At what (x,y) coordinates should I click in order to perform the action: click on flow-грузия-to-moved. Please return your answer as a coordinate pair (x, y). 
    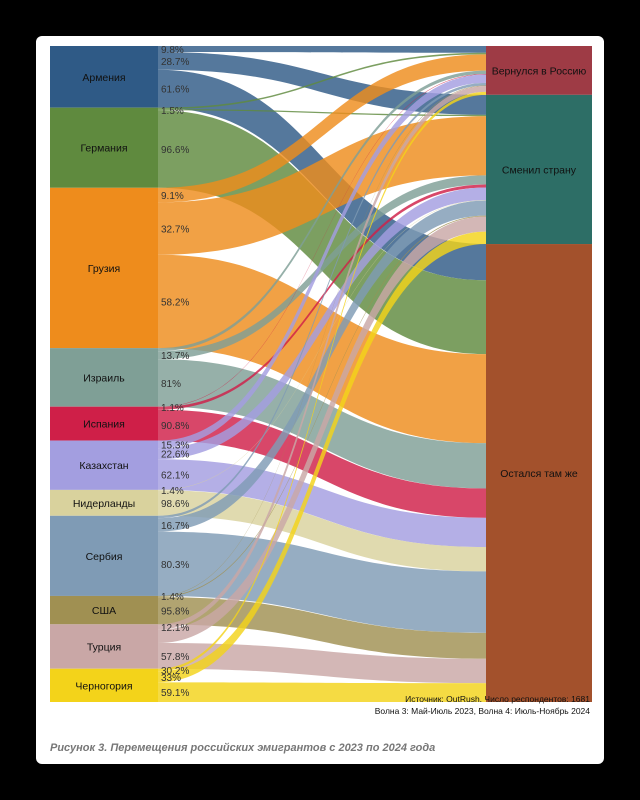
    Looking at the image, I should click on (322, 185).